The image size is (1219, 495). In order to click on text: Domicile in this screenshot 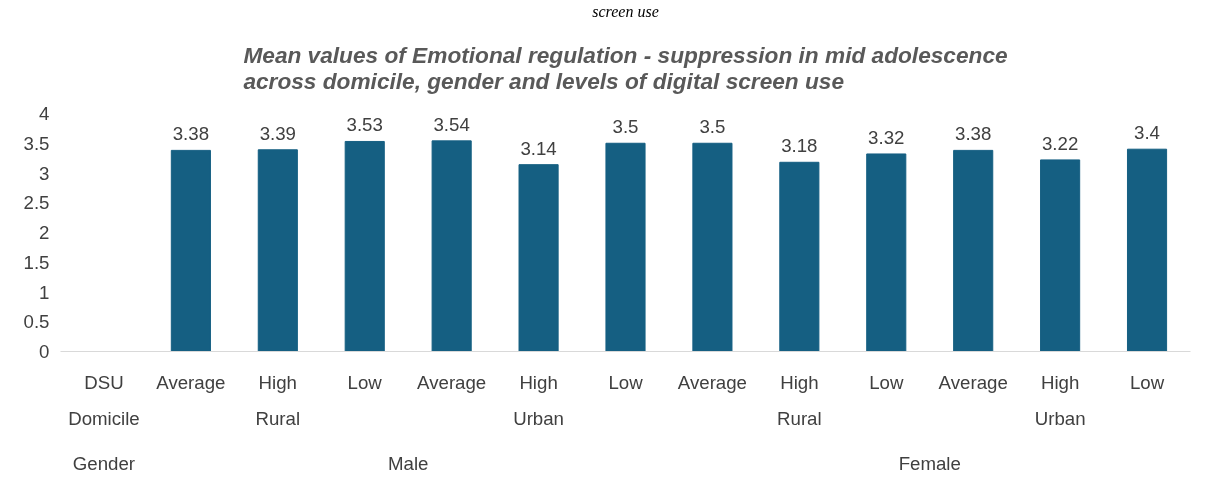, I will do `click(104, 418)`.